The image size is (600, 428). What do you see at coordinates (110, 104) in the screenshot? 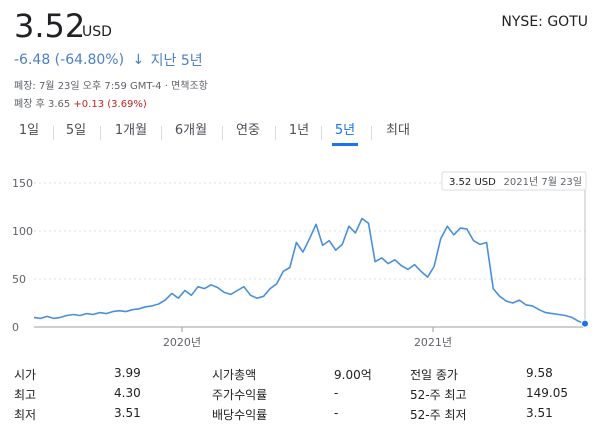
I see `after-hours-change: +0.13 (3.69%)` at bounding box center [110, 104].